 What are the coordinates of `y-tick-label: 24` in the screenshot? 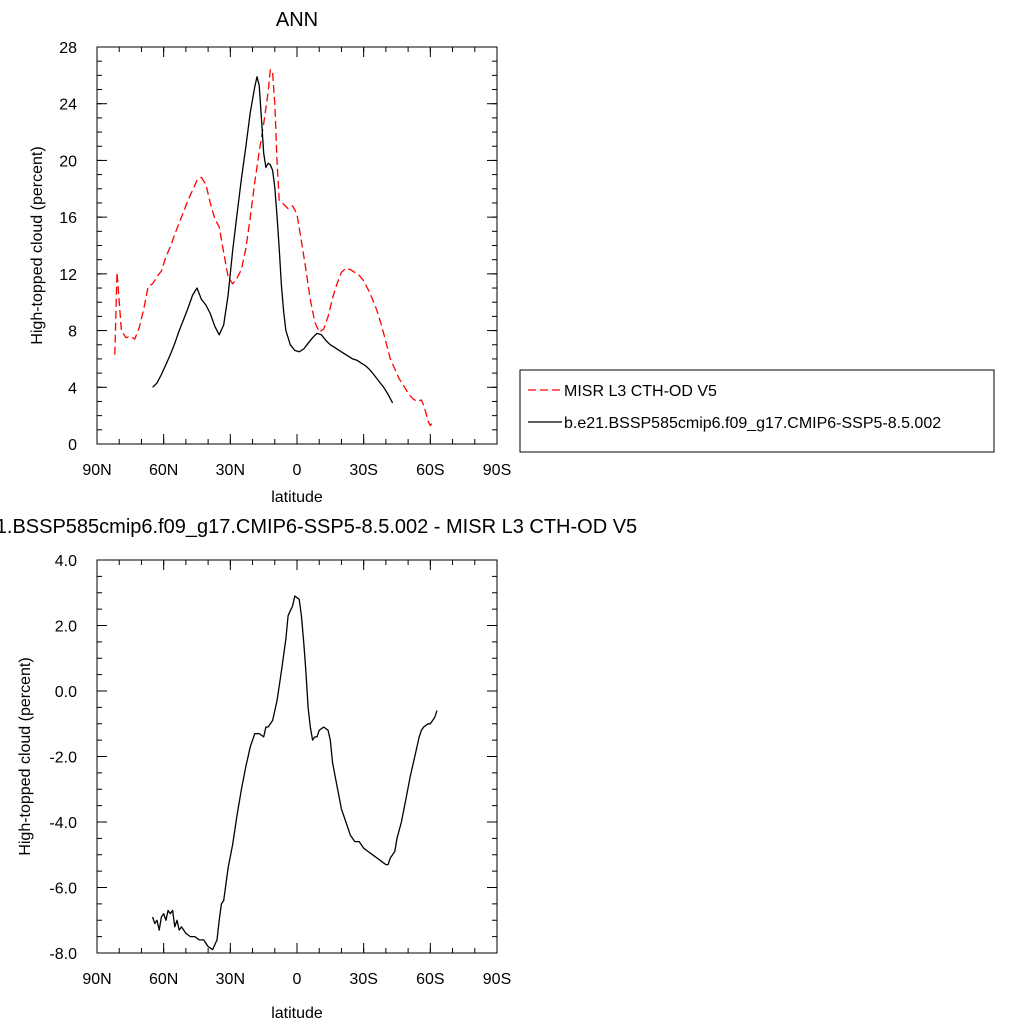 It's located at (68, 105).